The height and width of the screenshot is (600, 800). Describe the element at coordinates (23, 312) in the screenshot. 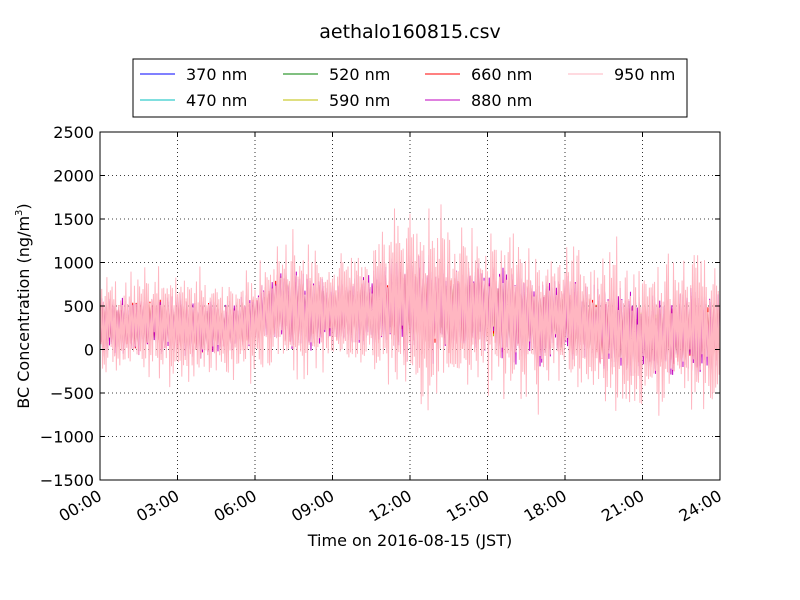

I see `y-axis-label-main: BC Concentration (ng/m` at that location.